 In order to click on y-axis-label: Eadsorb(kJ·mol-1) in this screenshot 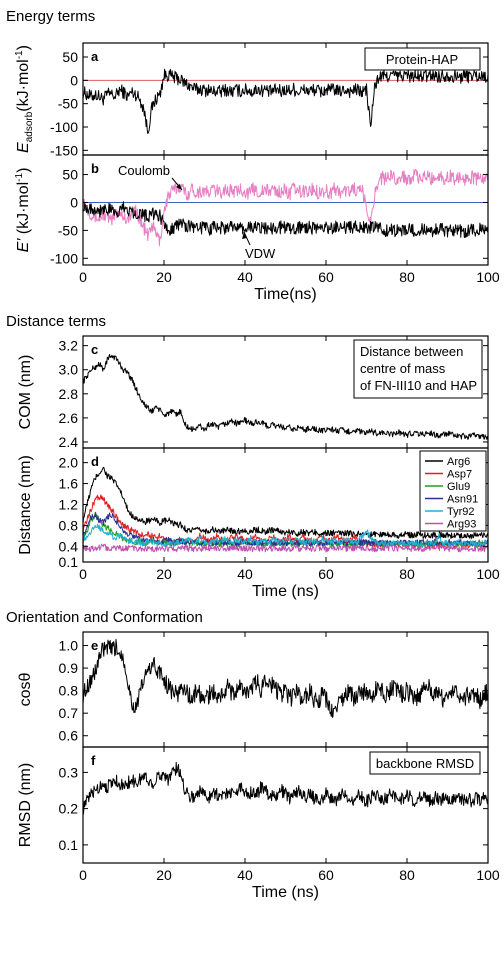, I will do `click(24, 99)`.